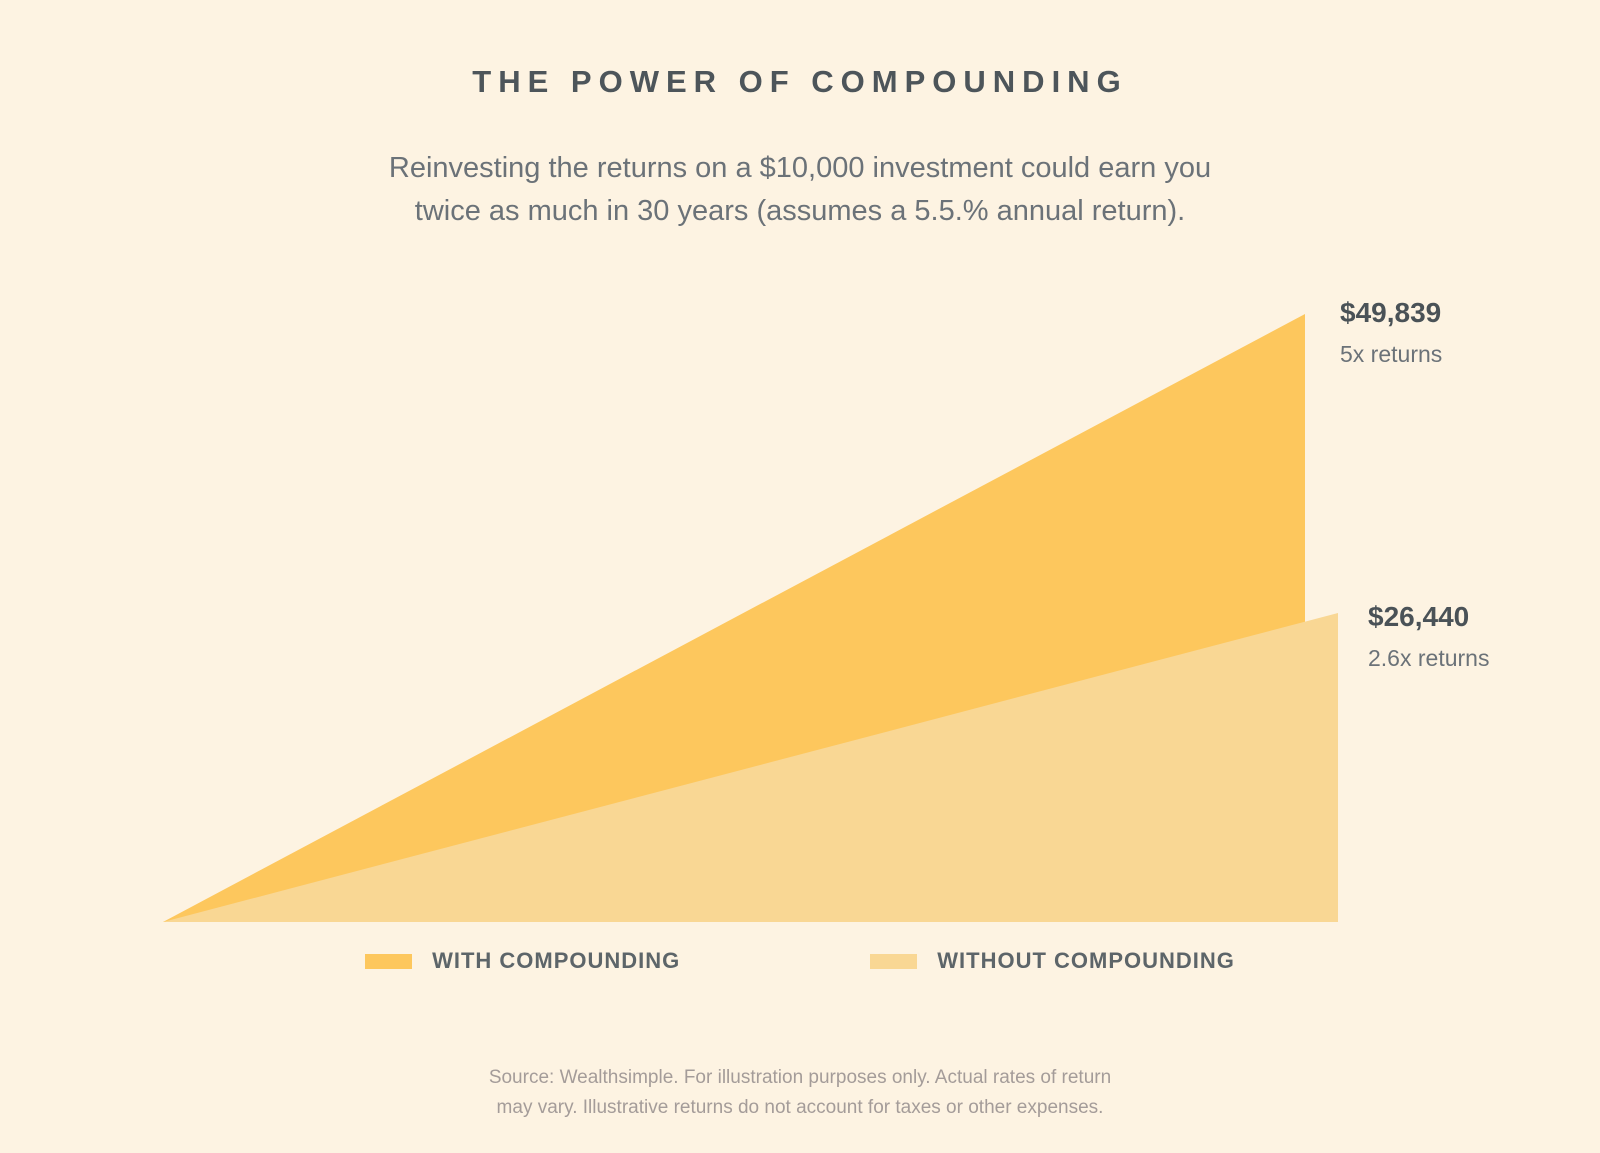 The image size is (1600, 1153). I want to click on without-compounding-swatch-rect, so click(894, 961).